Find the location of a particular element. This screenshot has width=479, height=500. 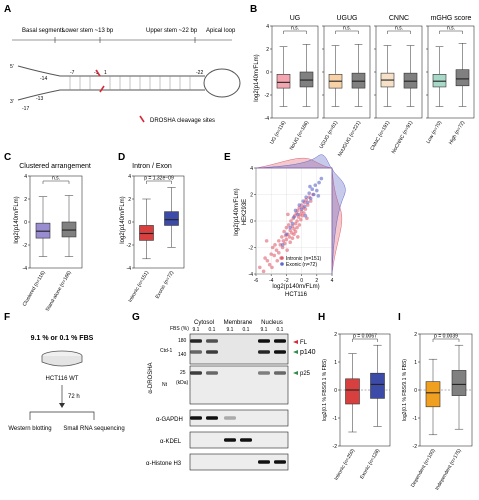

panel-c-title: Clustered arrangement is located at coordinates (55, 166).